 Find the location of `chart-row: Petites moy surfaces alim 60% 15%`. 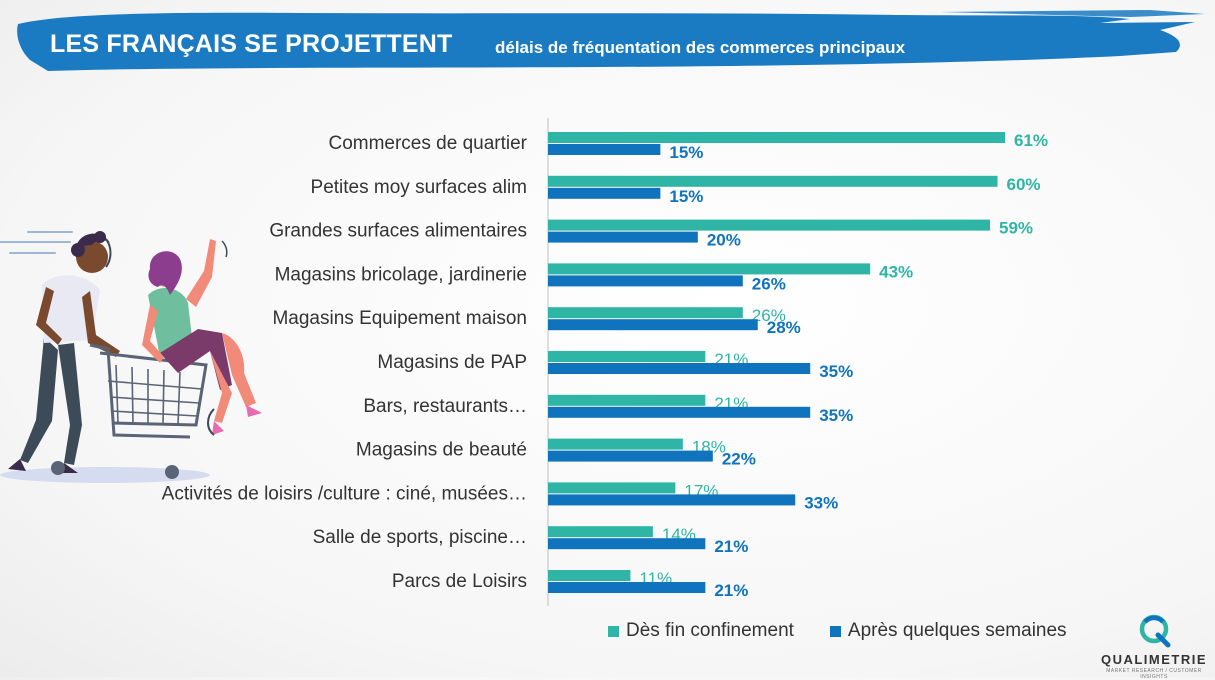

chart-row: Petites moy surfaces alim 60% 15% is located at coordinates (676, 190).